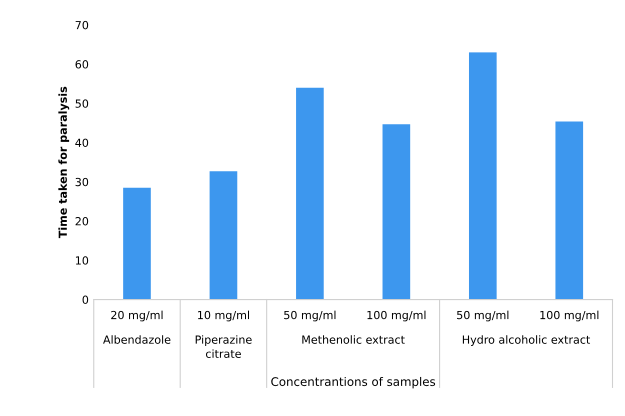  Describe the element at coordinates (81, 143) in the screenshot. I see `y-tick-label: 40` at that location.